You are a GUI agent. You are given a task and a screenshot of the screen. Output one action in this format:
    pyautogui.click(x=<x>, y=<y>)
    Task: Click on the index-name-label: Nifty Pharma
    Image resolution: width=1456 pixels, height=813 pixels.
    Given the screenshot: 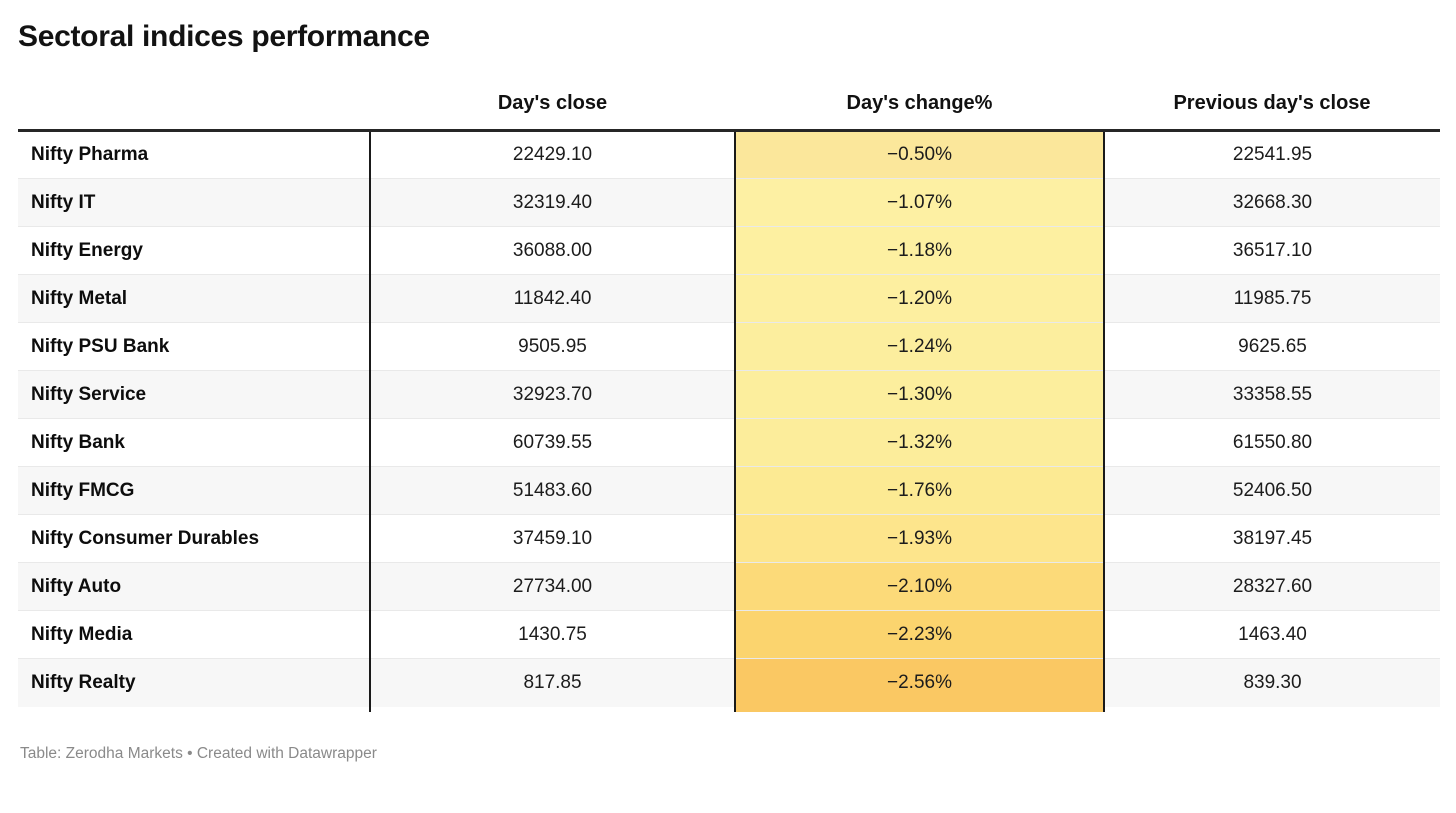 What is the action you would take?
    pyautogui.click(x=90, y=154)
    